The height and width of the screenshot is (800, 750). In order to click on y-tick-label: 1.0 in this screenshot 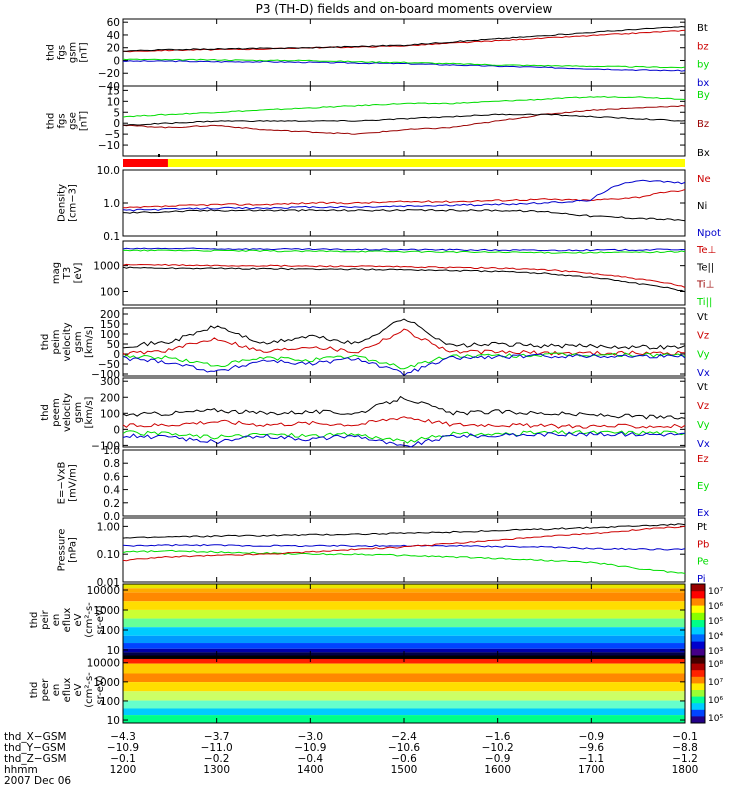, I will do `click(111, 451)`.